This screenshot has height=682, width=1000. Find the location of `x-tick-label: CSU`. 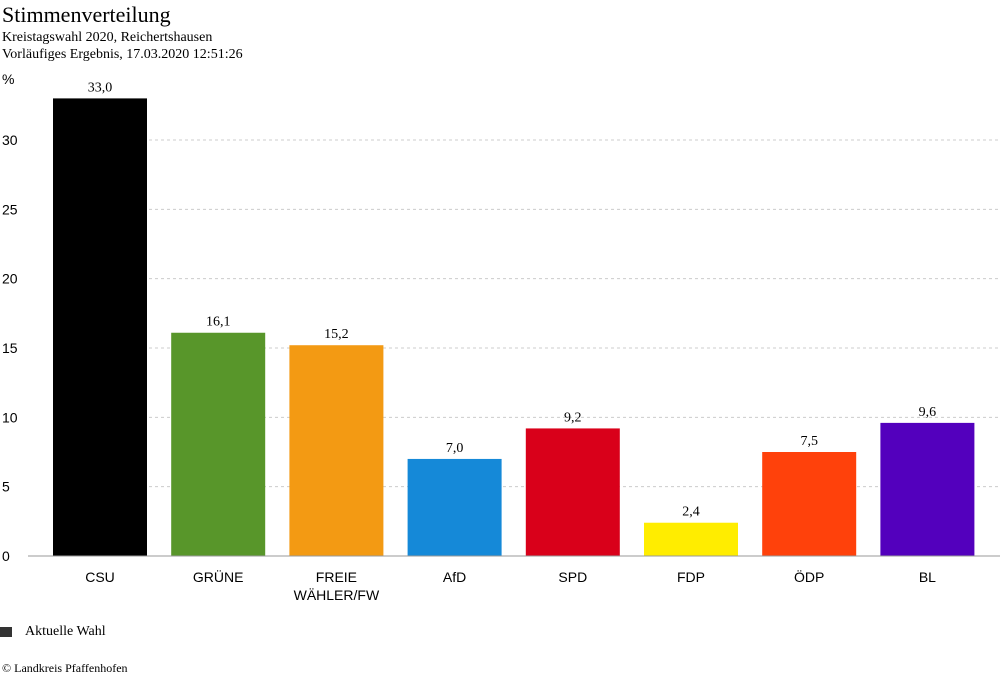

x-tick-label: CSU is located at coordinates (100, 577).